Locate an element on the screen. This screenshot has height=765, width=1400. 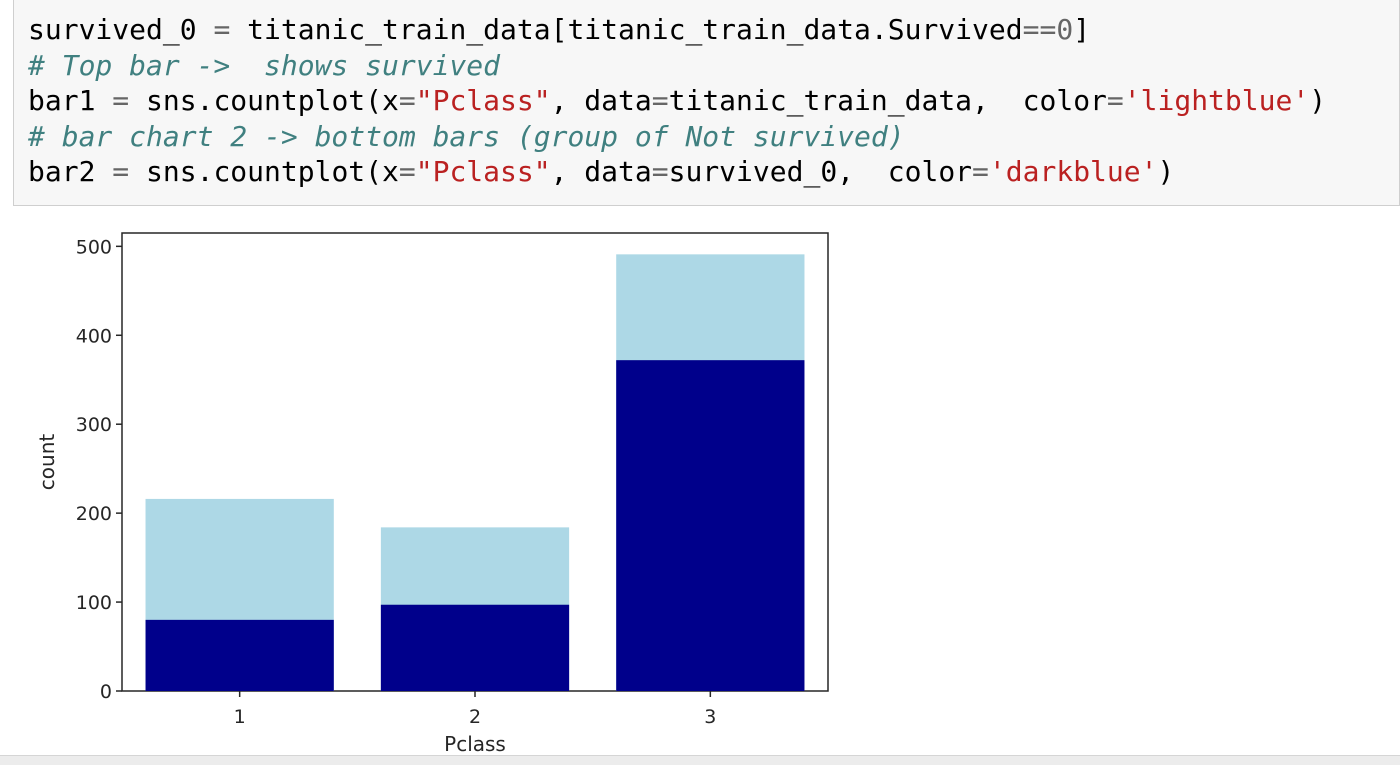
y-tick-label: 300 is located at coordinates (94, 425).